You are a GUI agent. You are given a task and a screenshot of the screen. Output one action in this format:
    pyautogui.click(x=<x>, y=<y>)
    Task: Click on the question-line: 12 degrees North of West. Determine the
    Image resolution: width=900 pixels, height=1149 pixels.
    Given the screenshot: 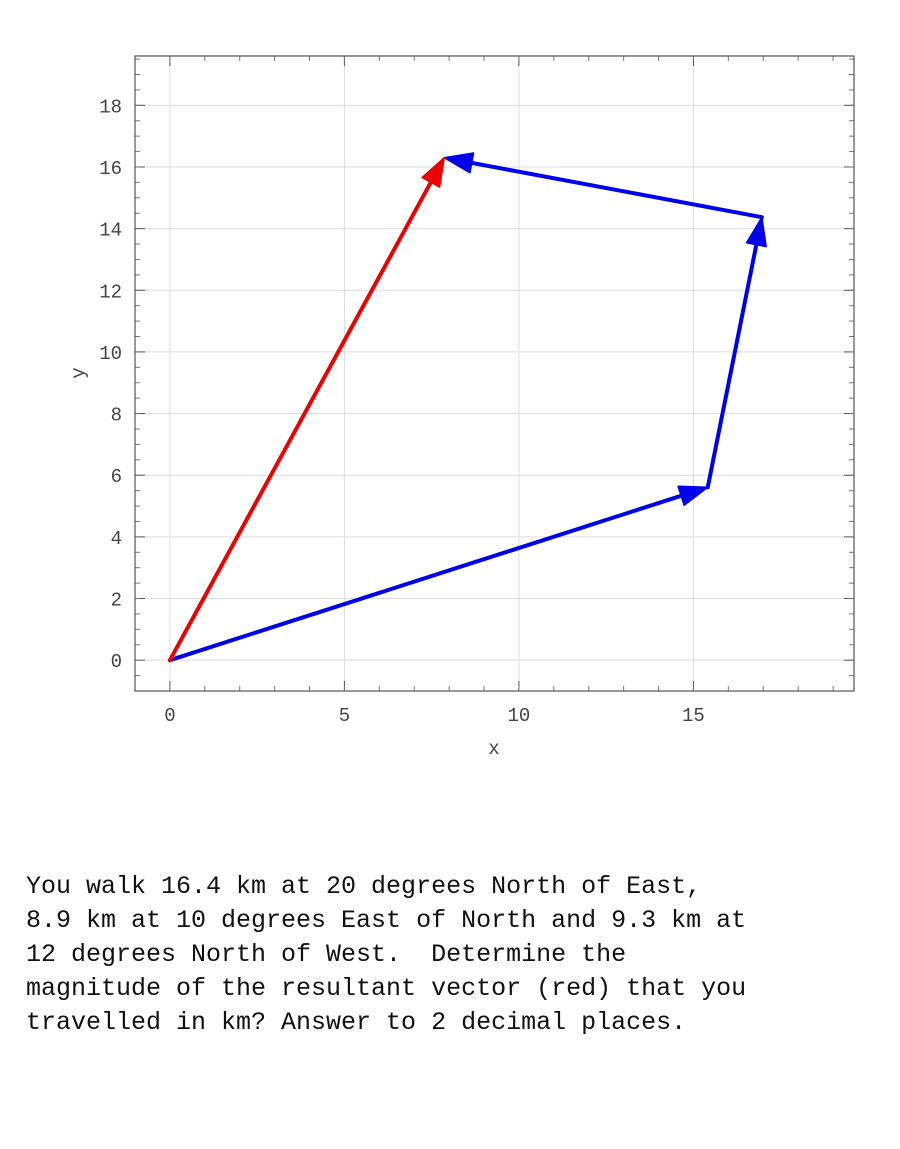 What is the action you would take?
    pyautogui.click(x=326, y=954)
    